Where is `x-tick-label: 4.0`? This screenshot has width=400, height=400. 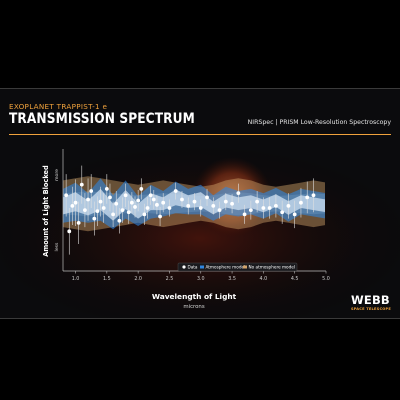 x-tick-label: 4.0 is located at coordinates (264, 279).